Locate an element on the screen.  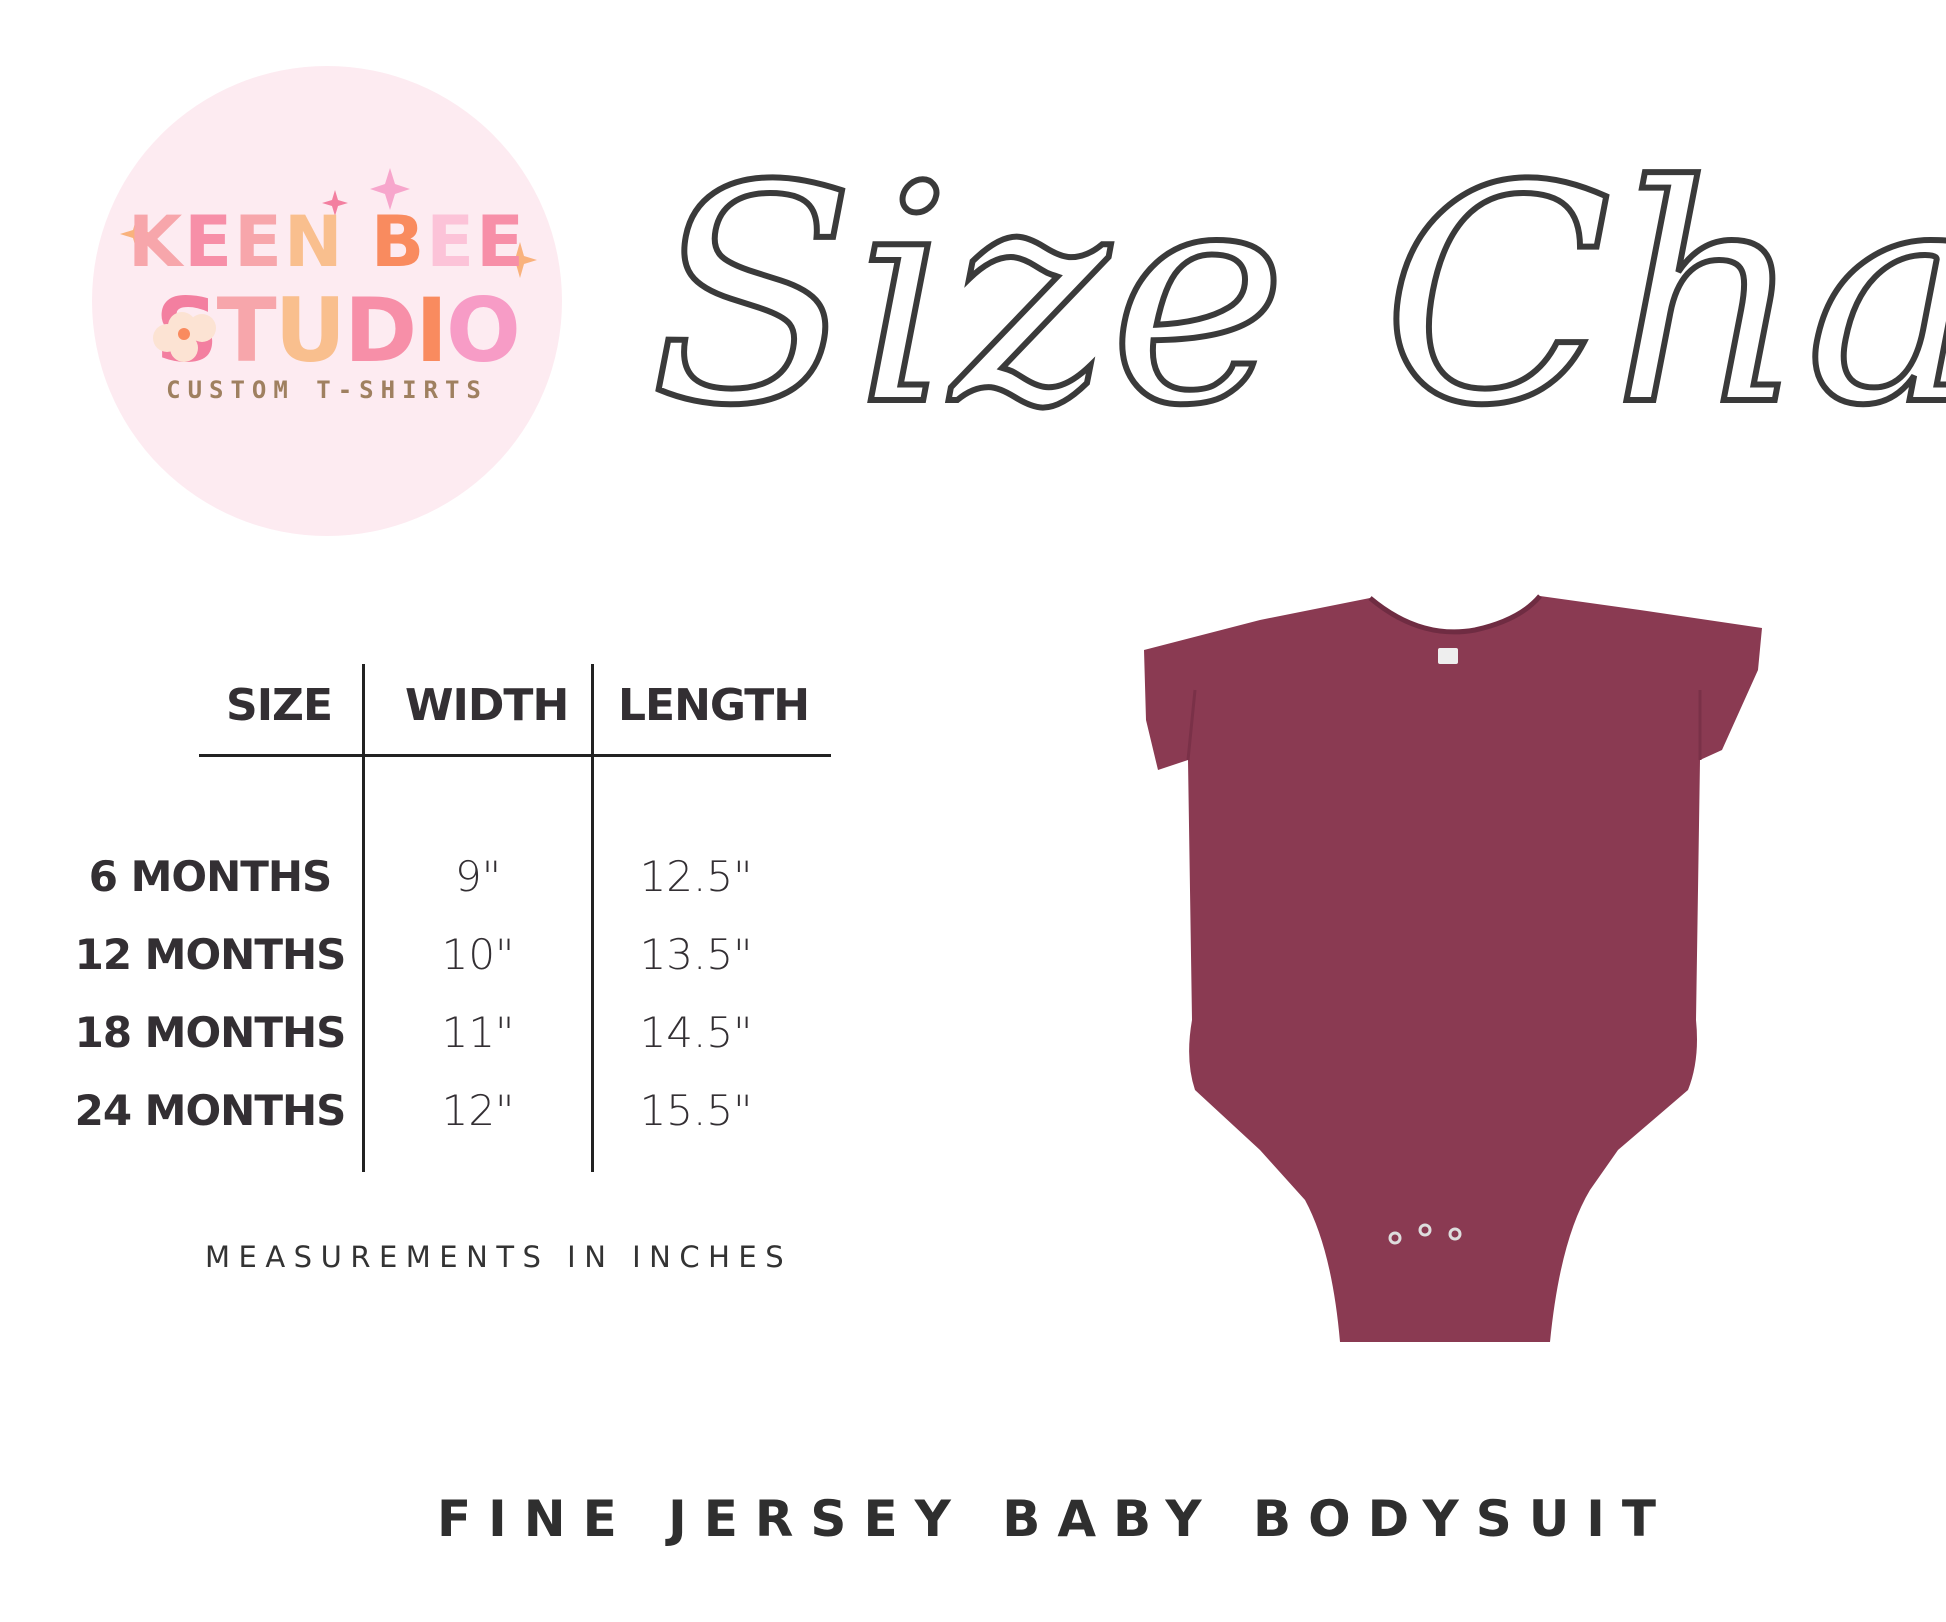
length-cell: 15.5" is located at coordinates (696, 1110).